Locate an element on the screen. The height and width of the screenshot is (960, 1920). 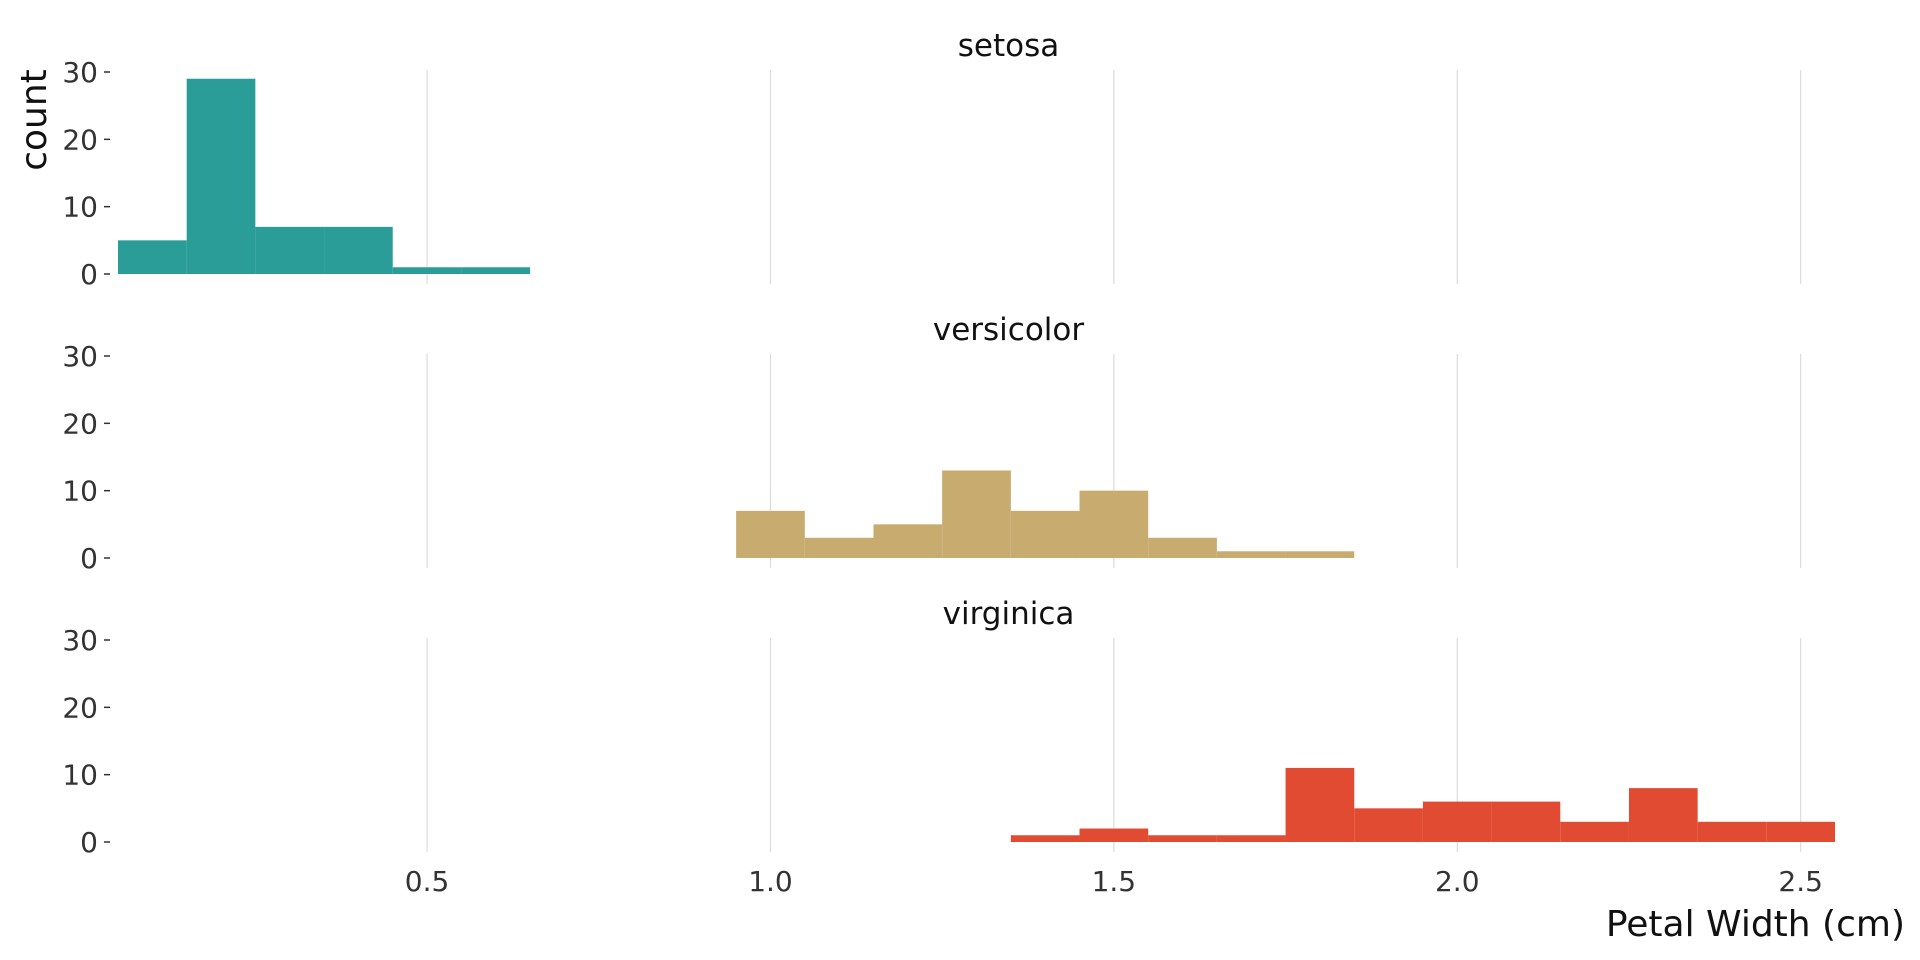
x-tick-label-0.5: 0.5 is located at coordinates (427, 881).